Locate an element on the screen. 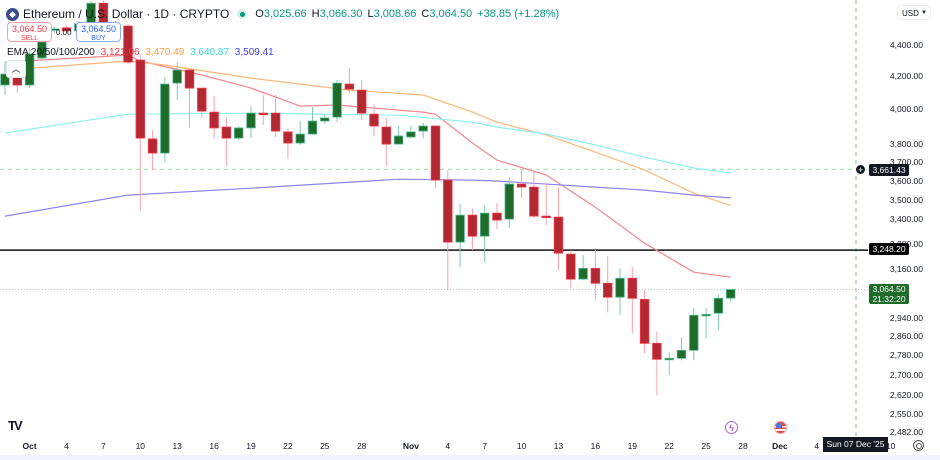 The width and height of the screenshot is (940, 460). market-status-icon is located at coordinates (242, 14).